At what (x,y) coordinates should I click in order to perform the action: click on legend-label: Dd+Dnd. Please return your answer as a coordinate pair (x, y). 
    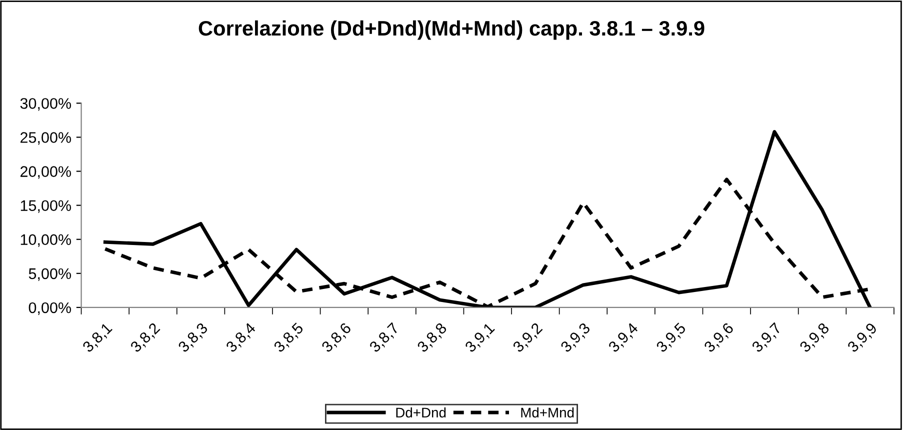
    Looking at the image, I should click on (421, 412).